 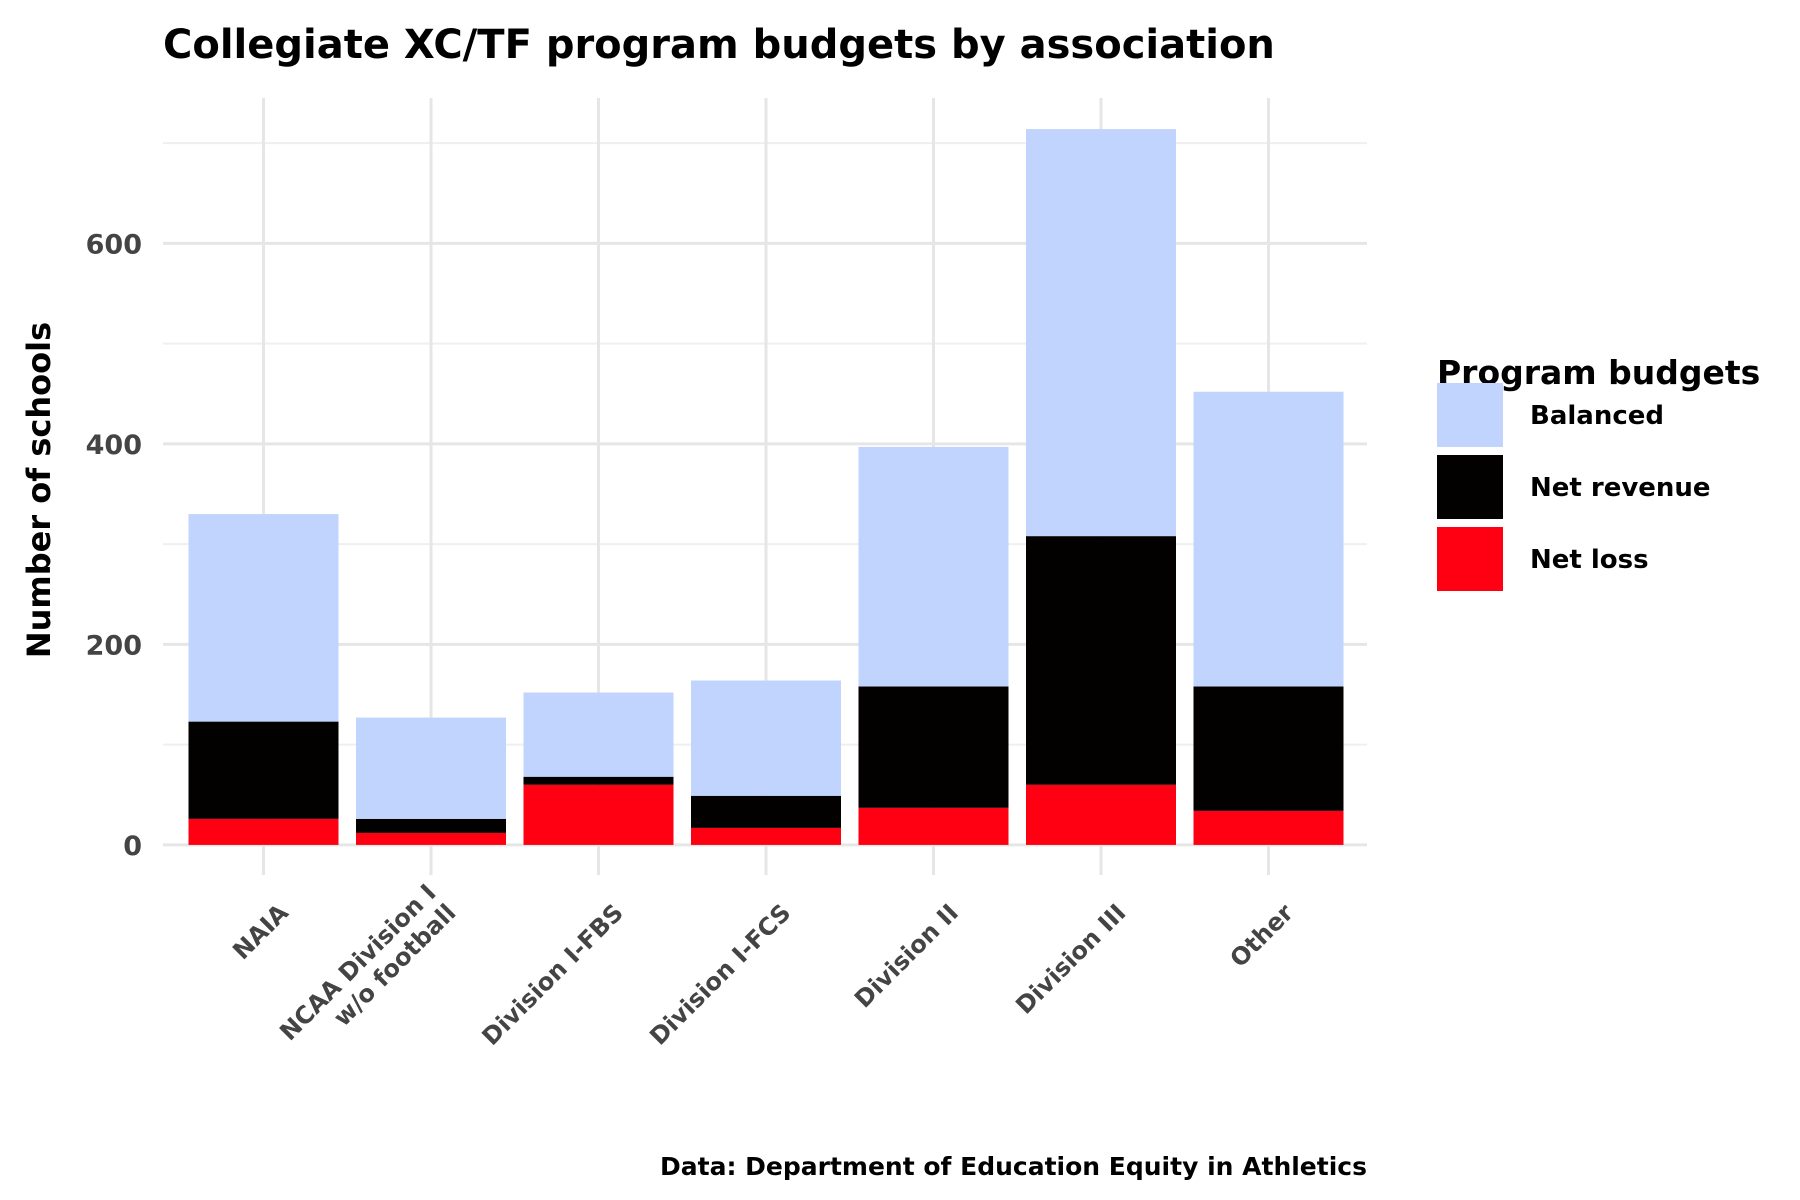 I want to click on y-axis-label: Number of schools, so click(x=39, y=490).